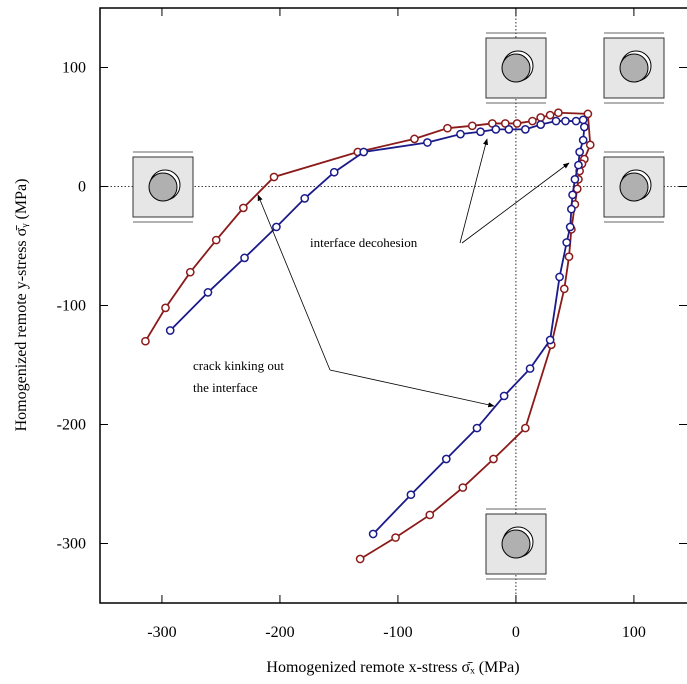  I want to click on y-tick-label: 100, so click(74, 68).